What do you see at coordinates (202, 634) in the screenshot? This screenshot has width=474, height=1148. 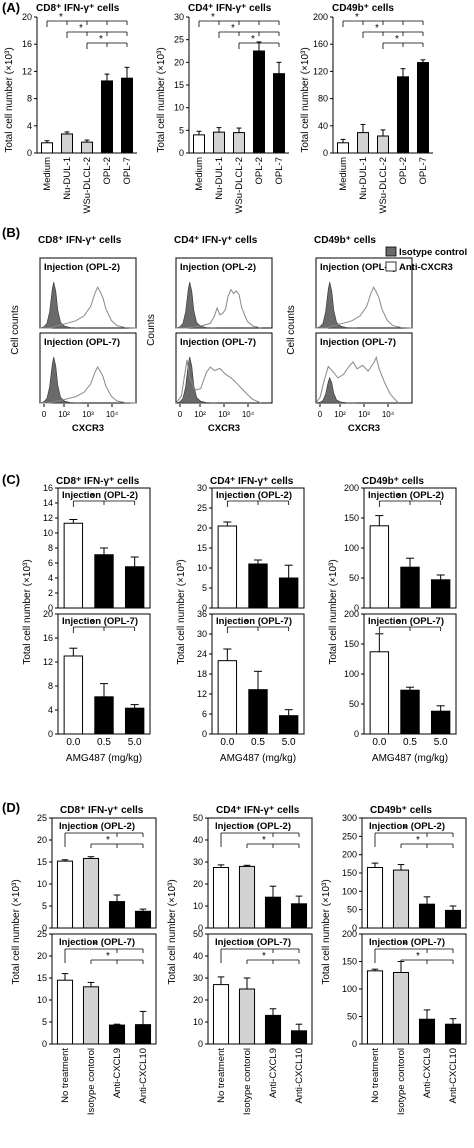 I see `panel-c-y-tick-label: 30` at bounding box center [202, 634].